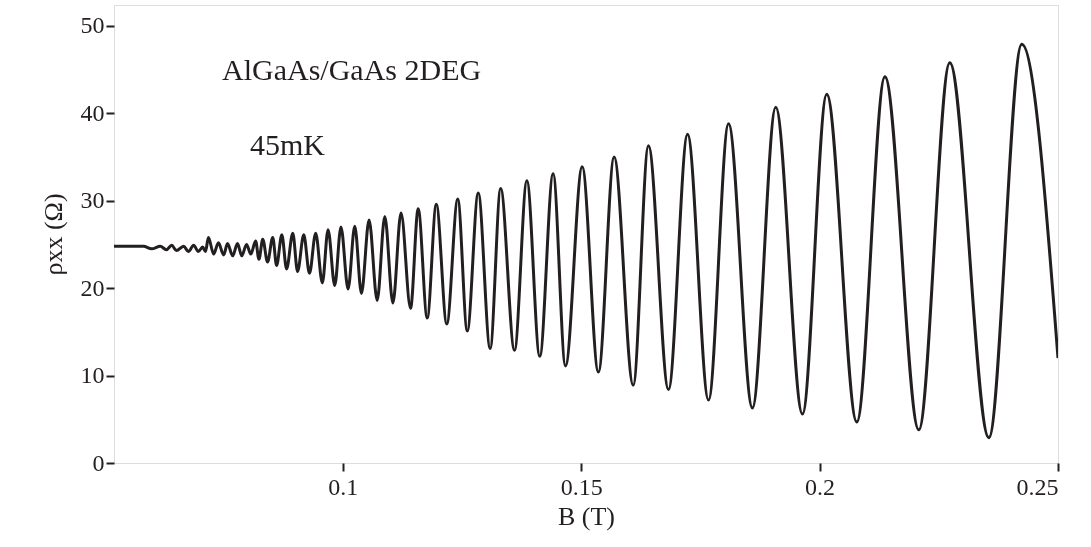 Image resolution: width=1091 pixels, height=547 pixels. Describe the element at coordinates (343, 486) in the screenshot. I see `x-tick-label: 0.1` at that location.